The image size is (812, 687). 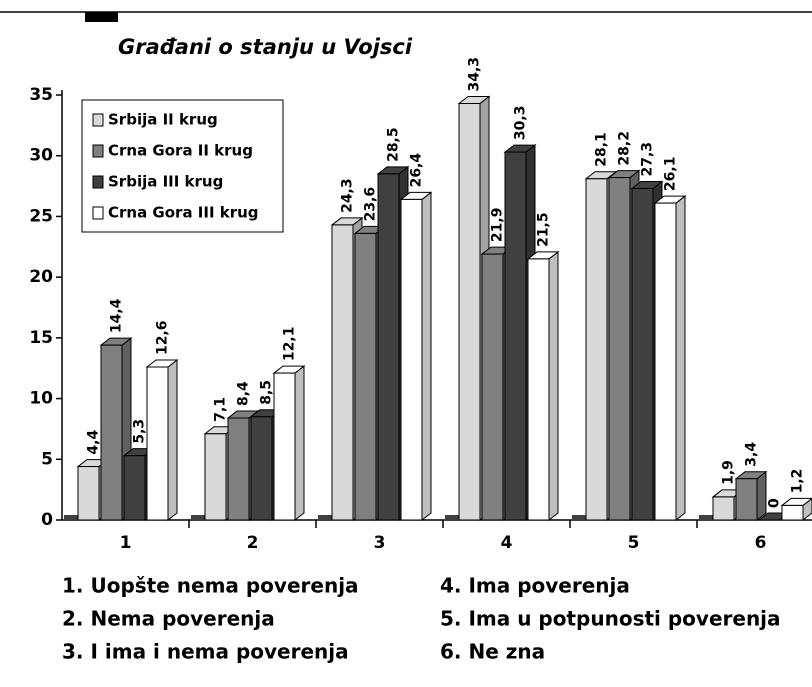 What do you see at coordinates (507, 543) in the screenshot?
I see `x-tick-label: 4` at bounding box center [507, 543].